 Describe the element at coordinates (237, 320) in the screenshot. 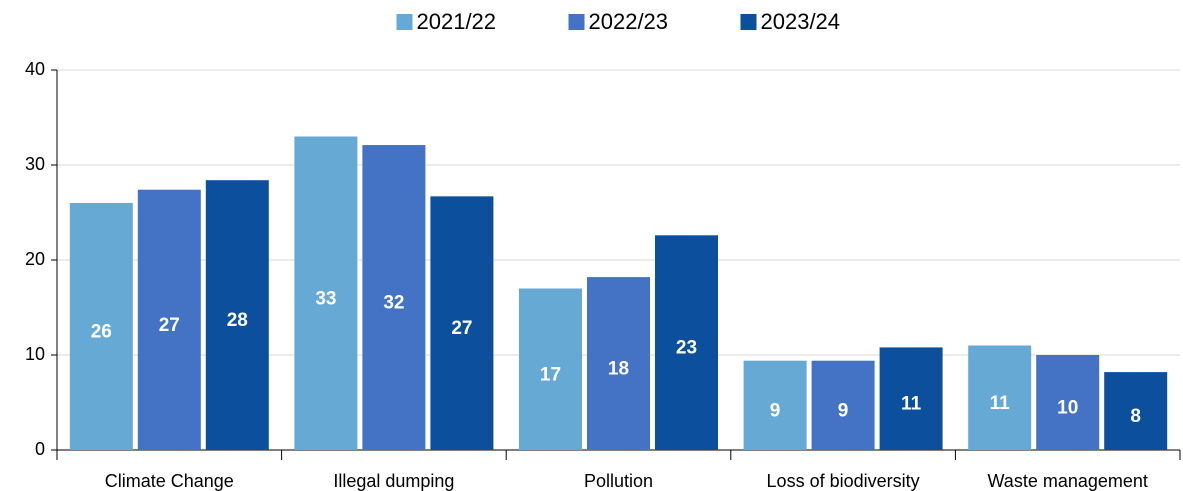

I see `value-label: 28` at that location.